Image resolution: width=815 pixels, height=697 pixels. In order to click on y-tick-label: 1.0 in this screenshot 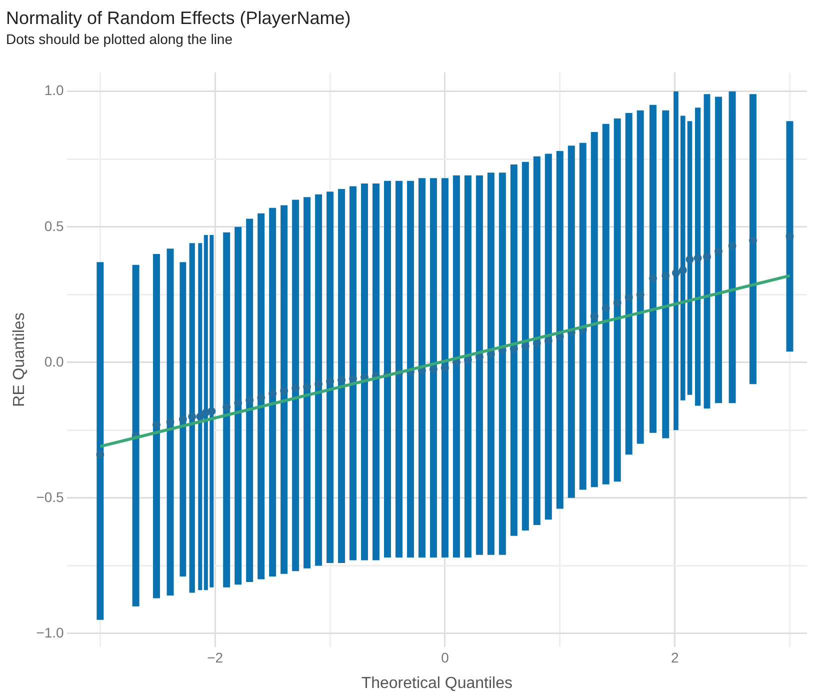, I will do `click(54, 90)`.